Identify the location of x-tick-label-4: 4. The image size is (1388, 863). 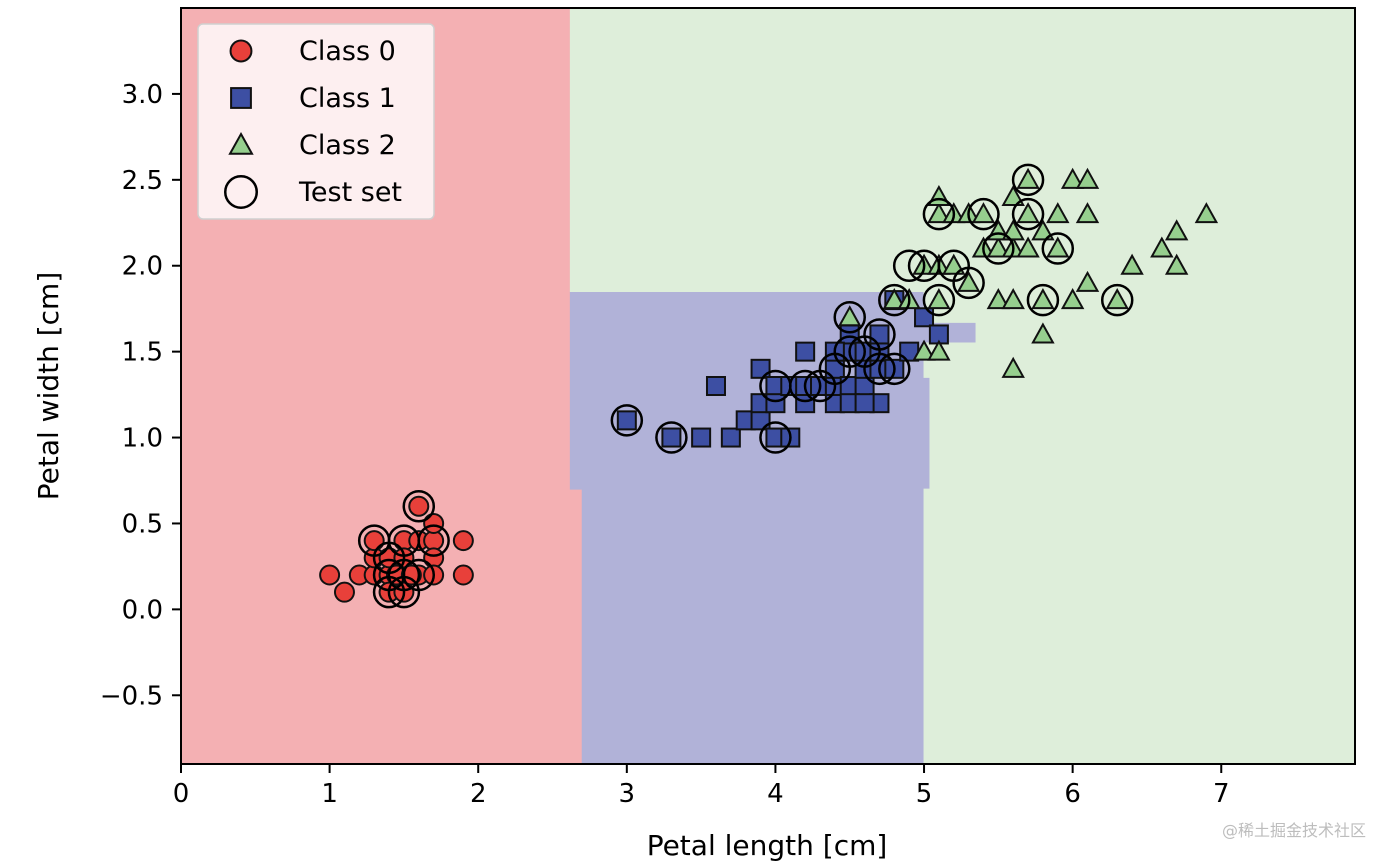
(775, 794).